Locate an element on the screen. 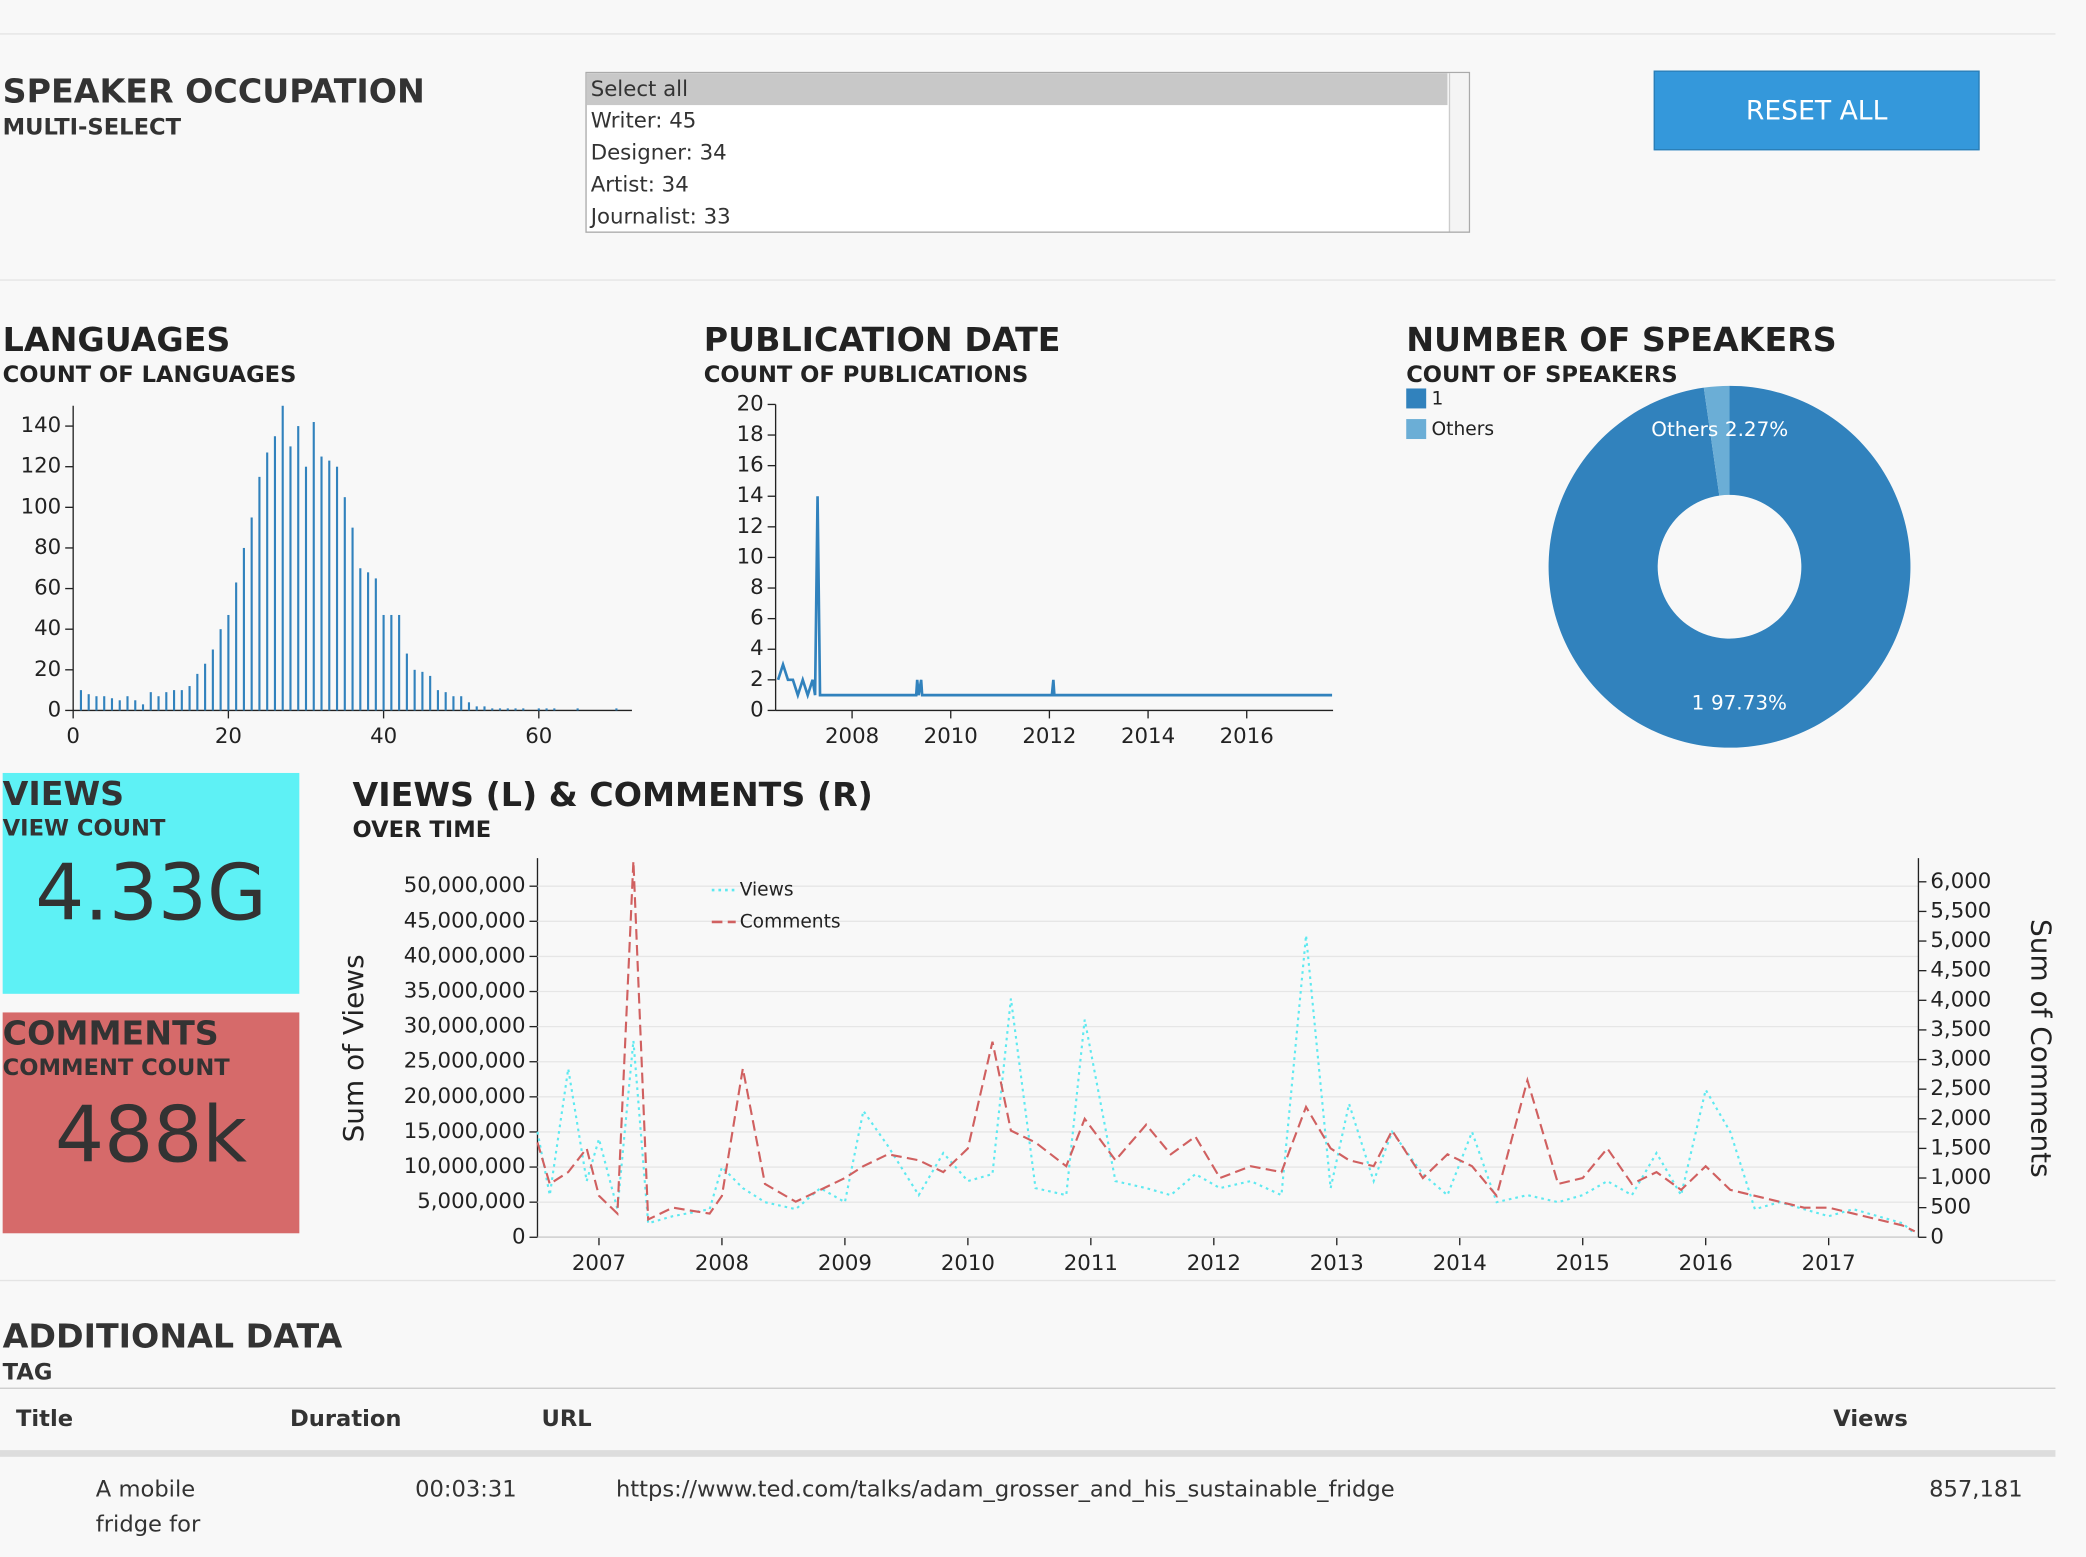  x-tick-label: 2010 is located at coordinates (968, 1263).